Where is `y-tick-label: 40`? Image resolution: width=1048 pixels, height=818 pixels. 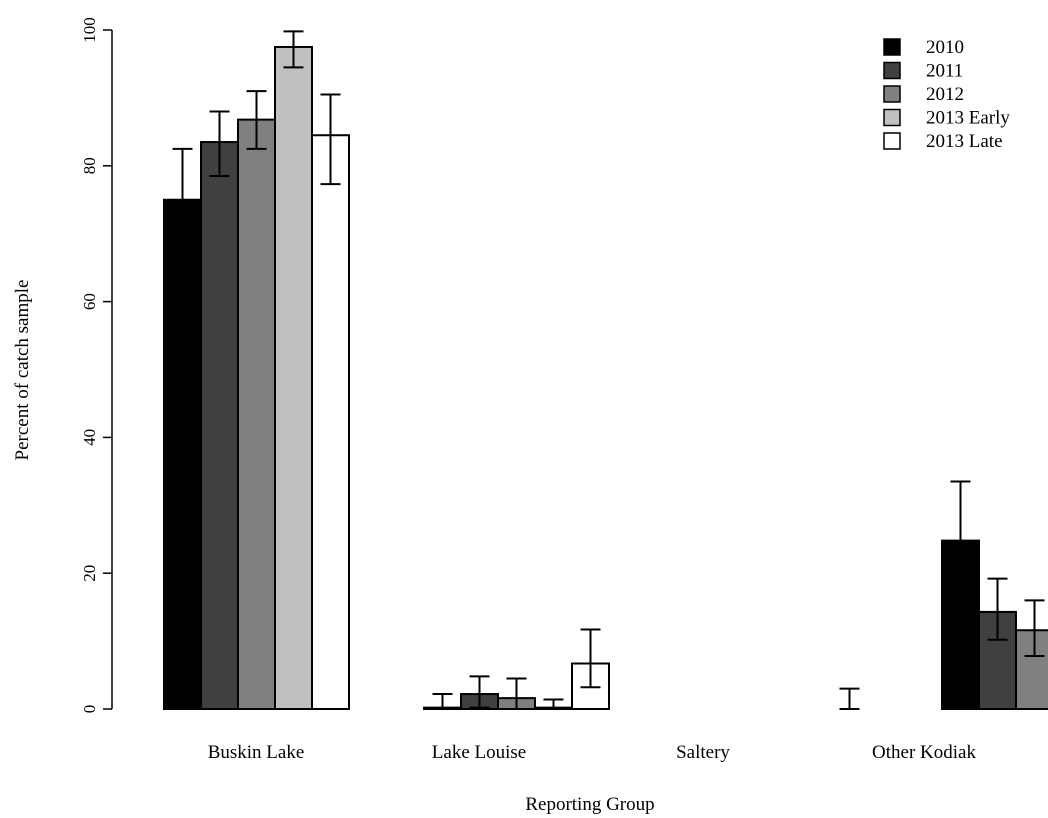 y-tick-label: 40 is located at coordinates (89, 437).